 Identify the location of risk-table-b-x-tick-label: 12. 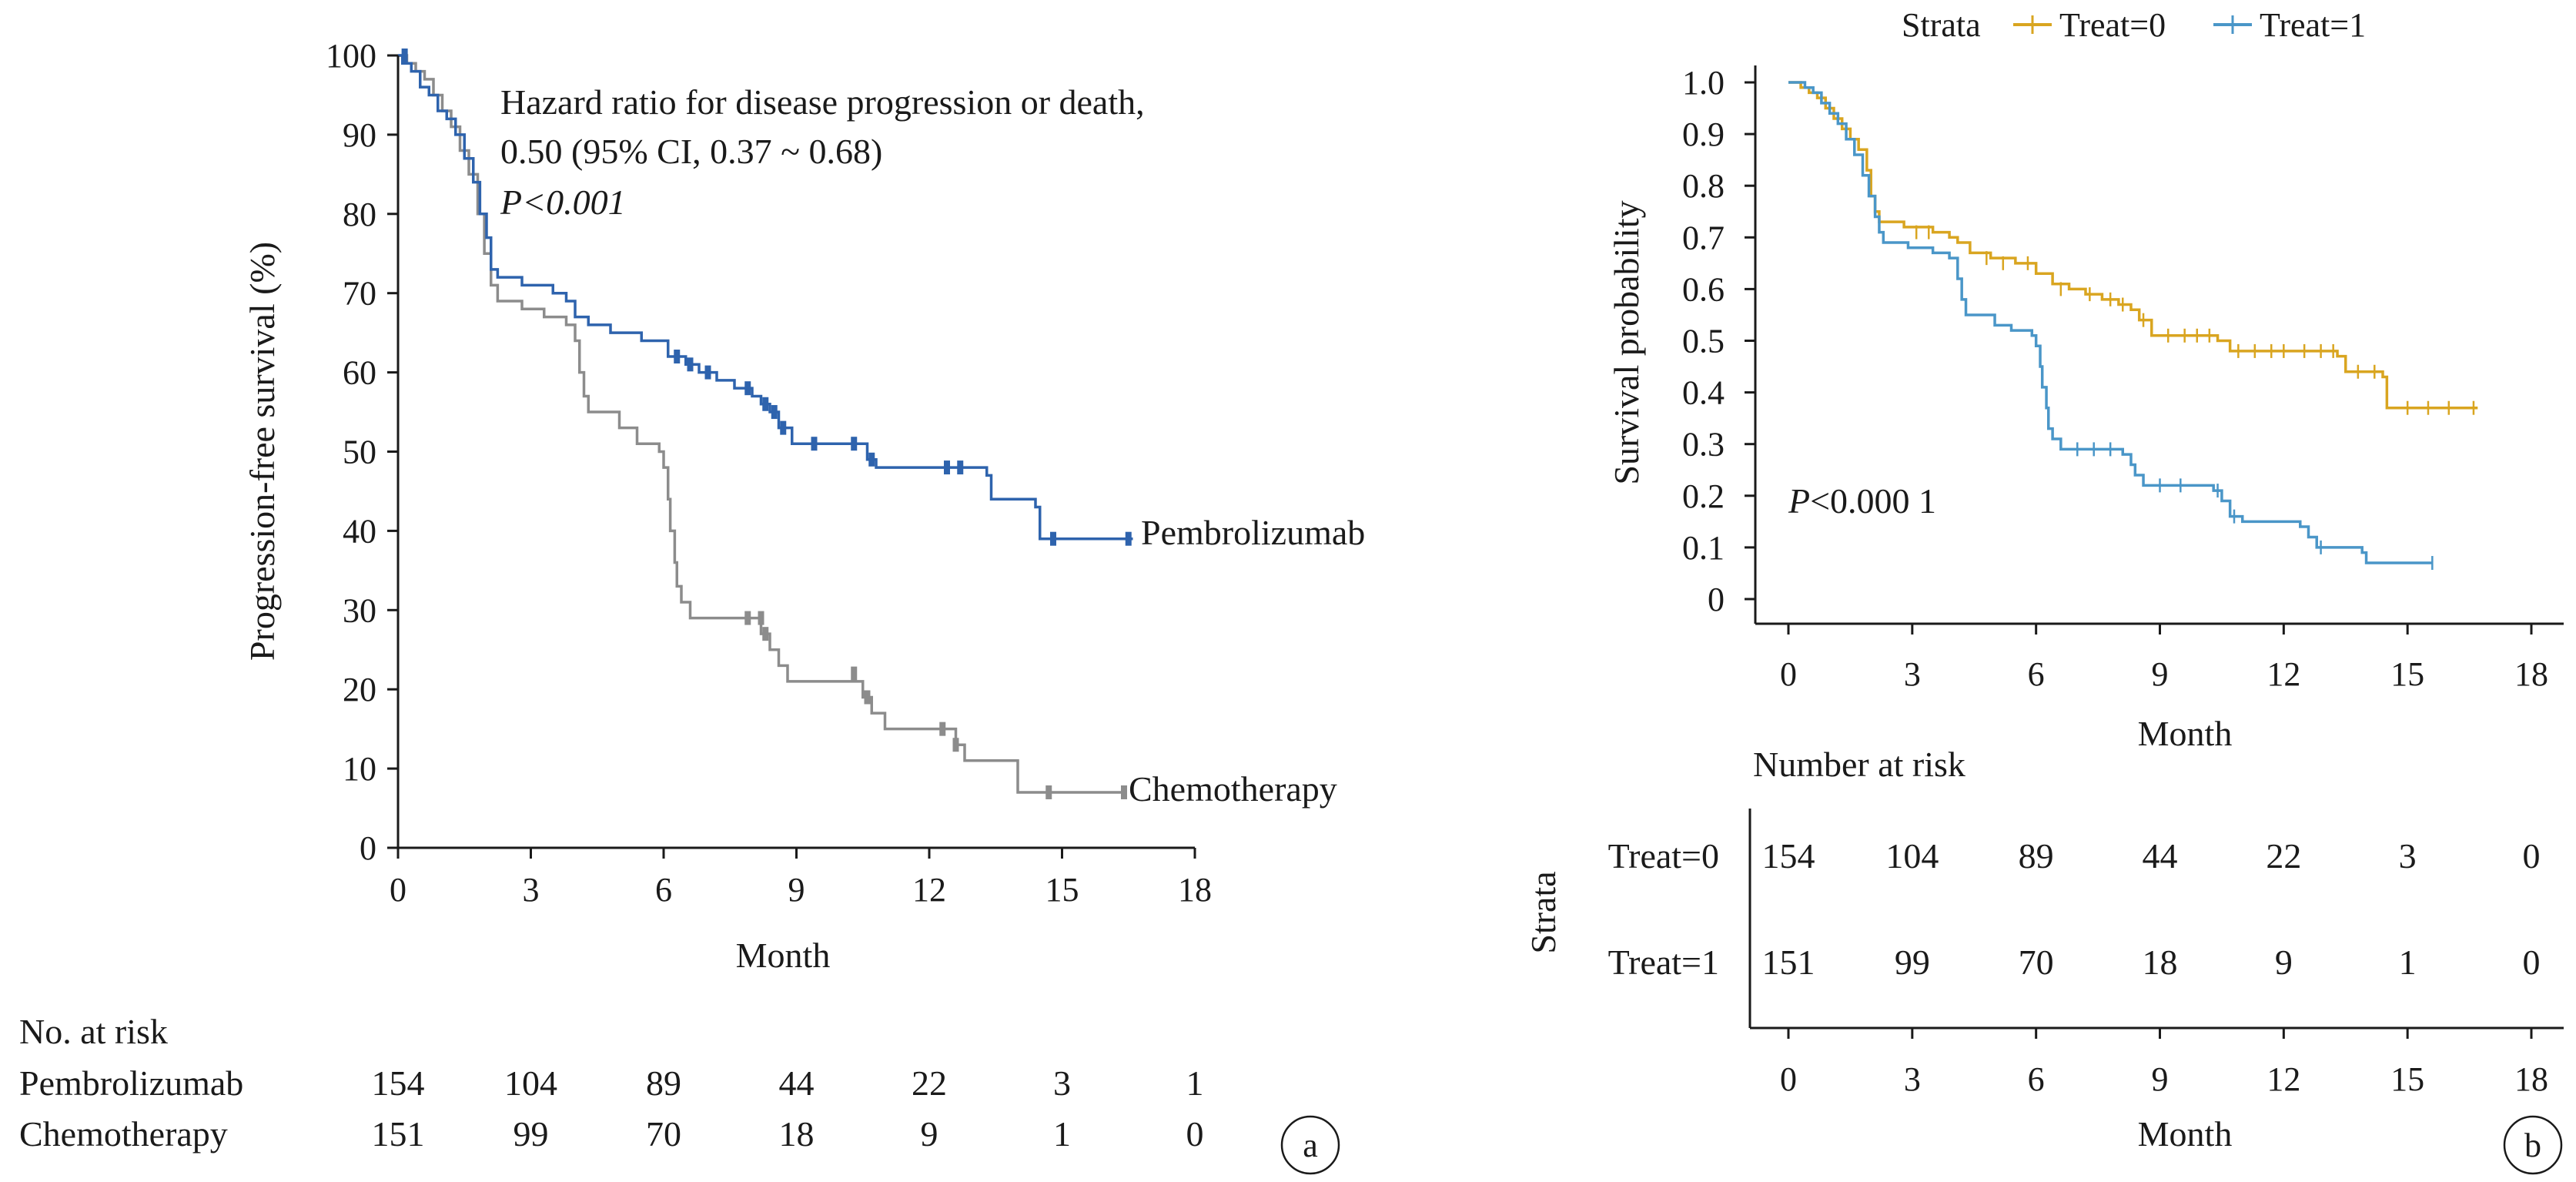
(2284, 1079).